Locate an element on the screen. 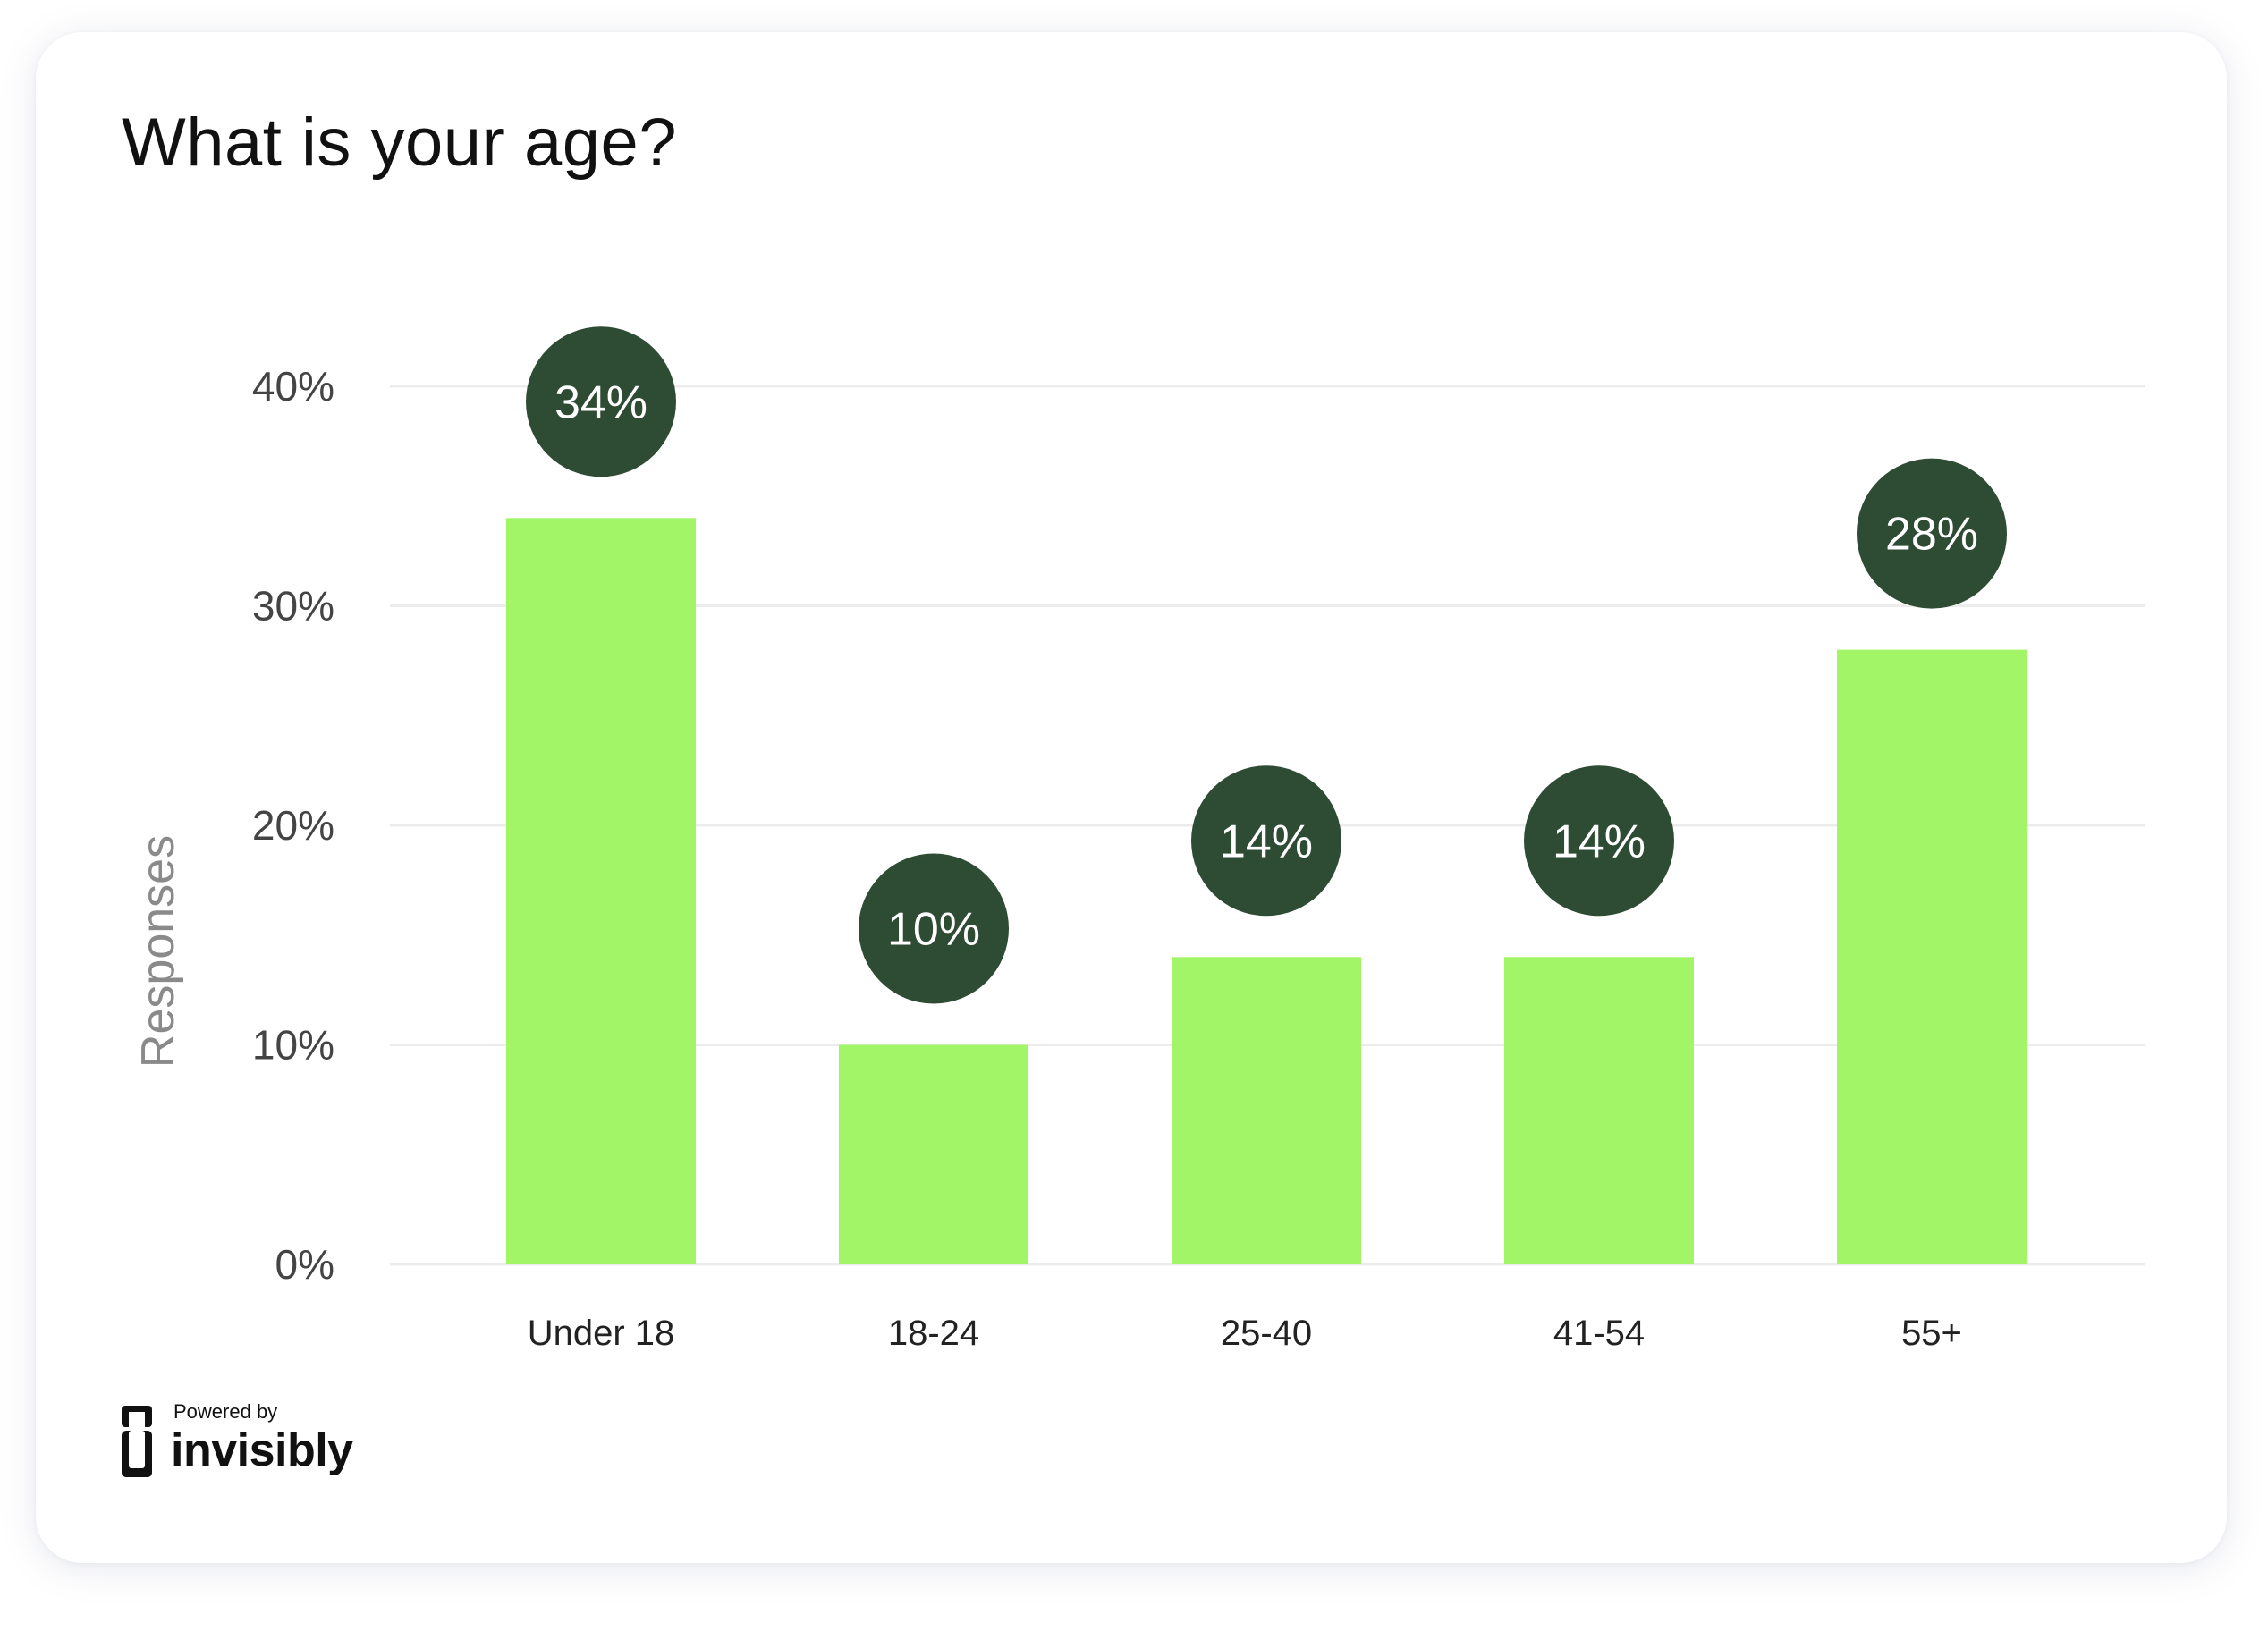  powered-by-branding: Powered by invisibly is located at coordinates (256, 1440).